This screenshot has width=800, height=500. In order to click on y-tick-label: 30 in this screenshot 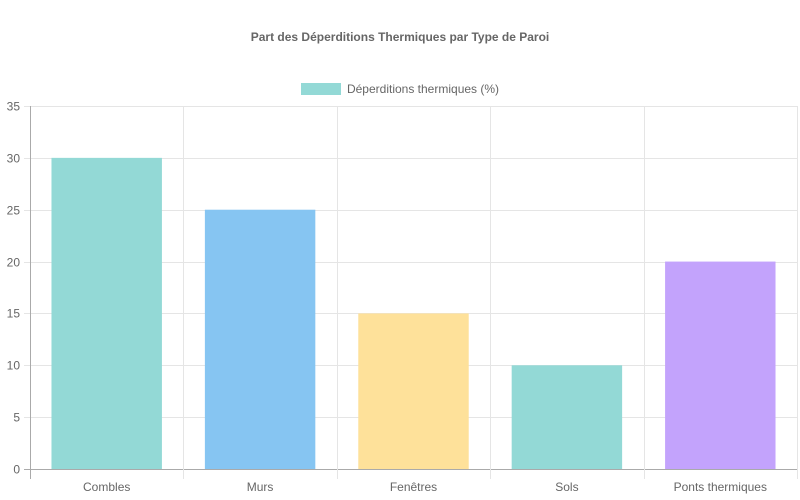, I will do `click(14, 159)`.